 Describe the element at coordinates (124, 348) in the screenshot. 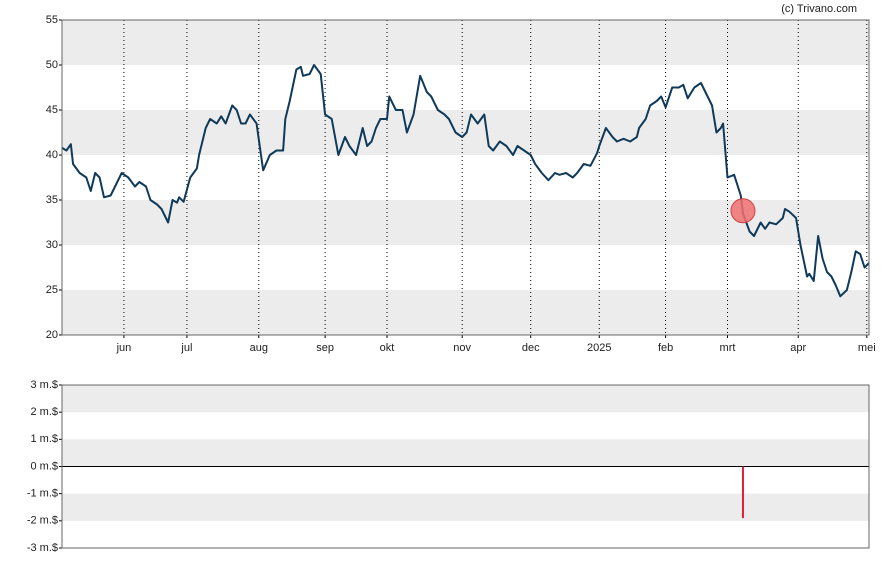

I see `x-tick-label: jun` at that location.